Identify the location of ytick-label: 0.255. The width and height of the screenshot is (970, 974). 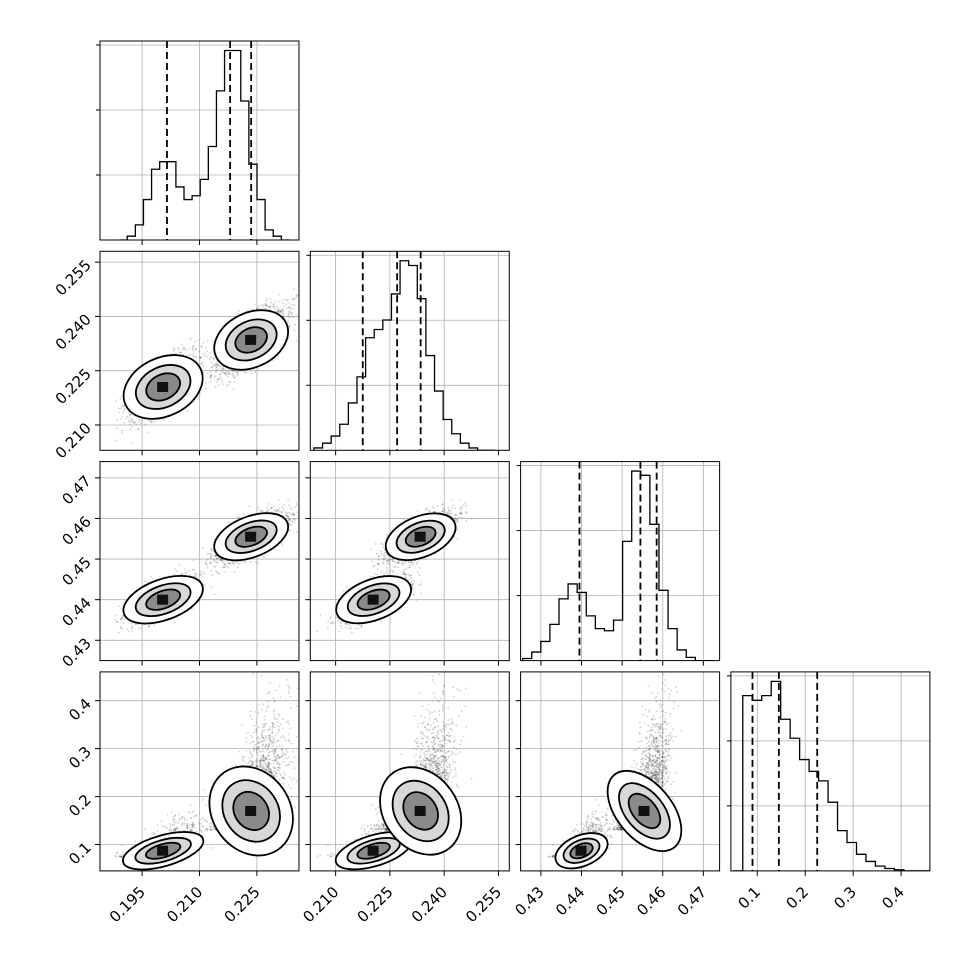
(73, 277).